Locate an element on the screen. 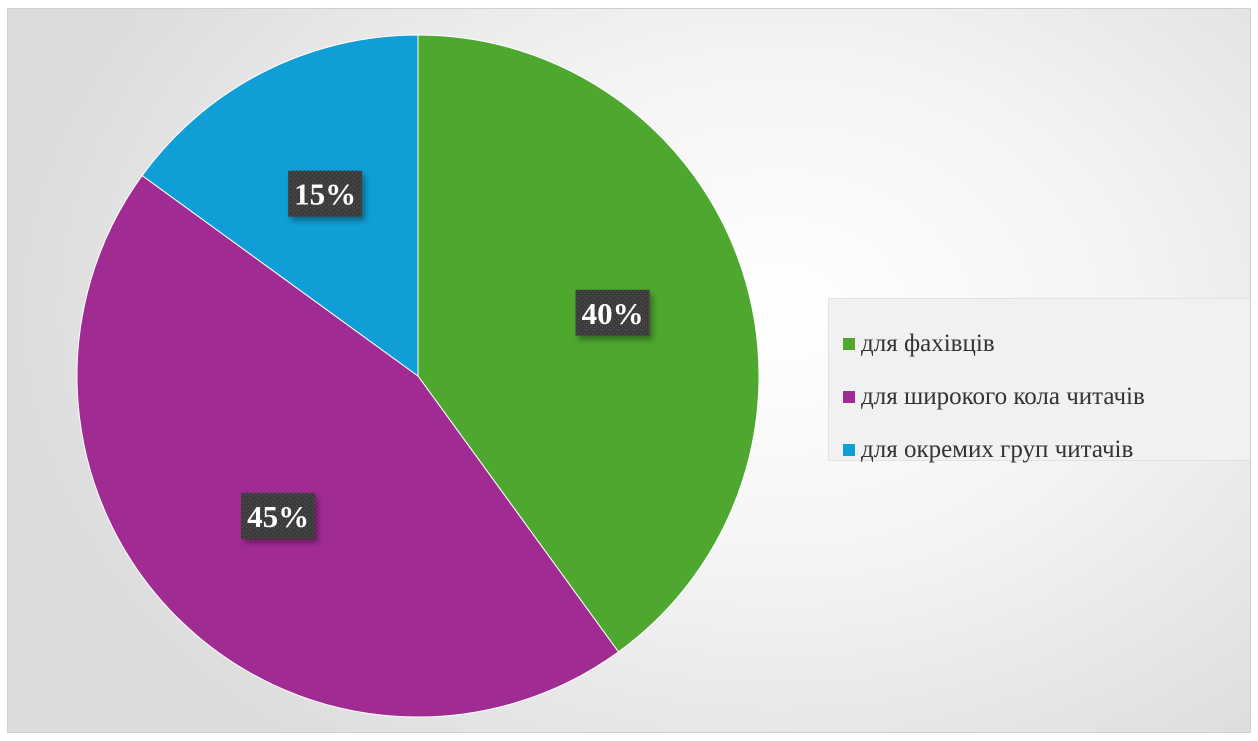 This screenshot has height=741, width=1258. data-label-reader-groups: 15% is located at coordinates (325, 193).